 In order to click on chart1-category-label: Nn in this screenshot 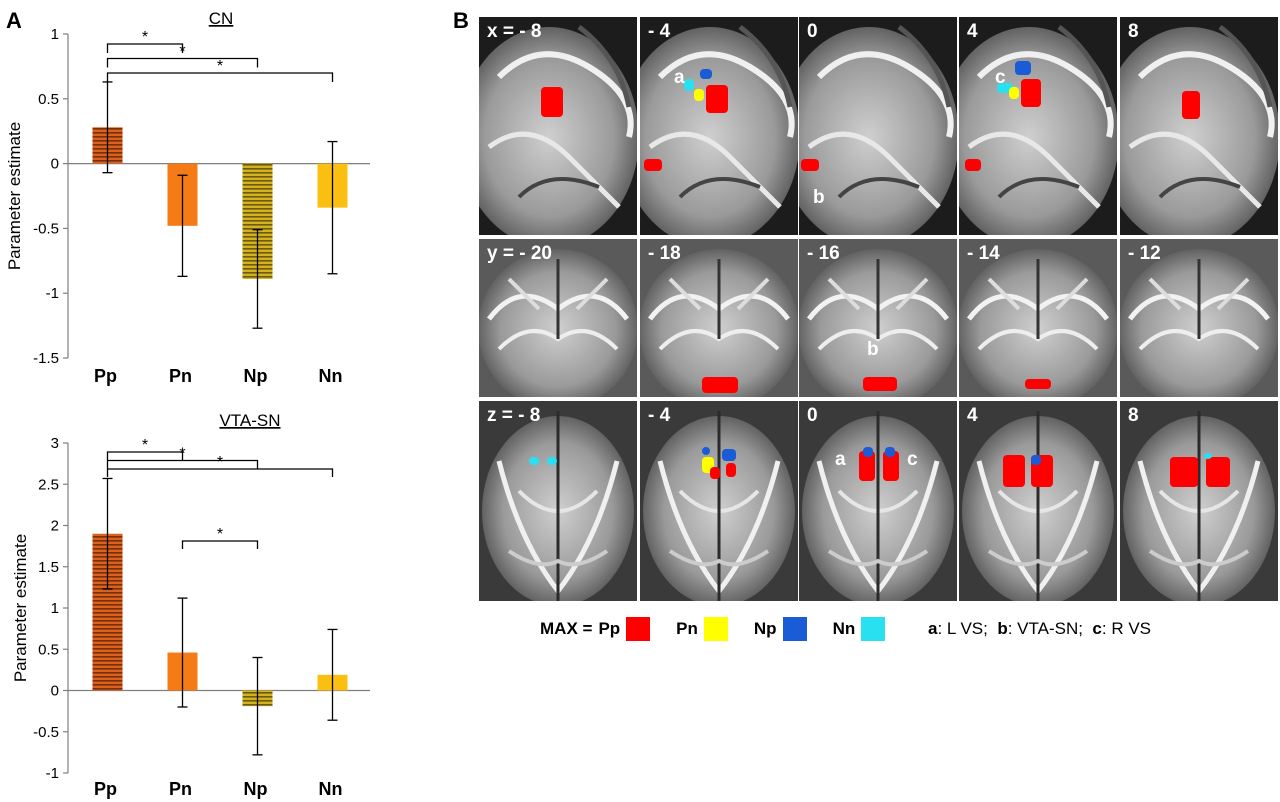, I will do `click(331, 376)`.